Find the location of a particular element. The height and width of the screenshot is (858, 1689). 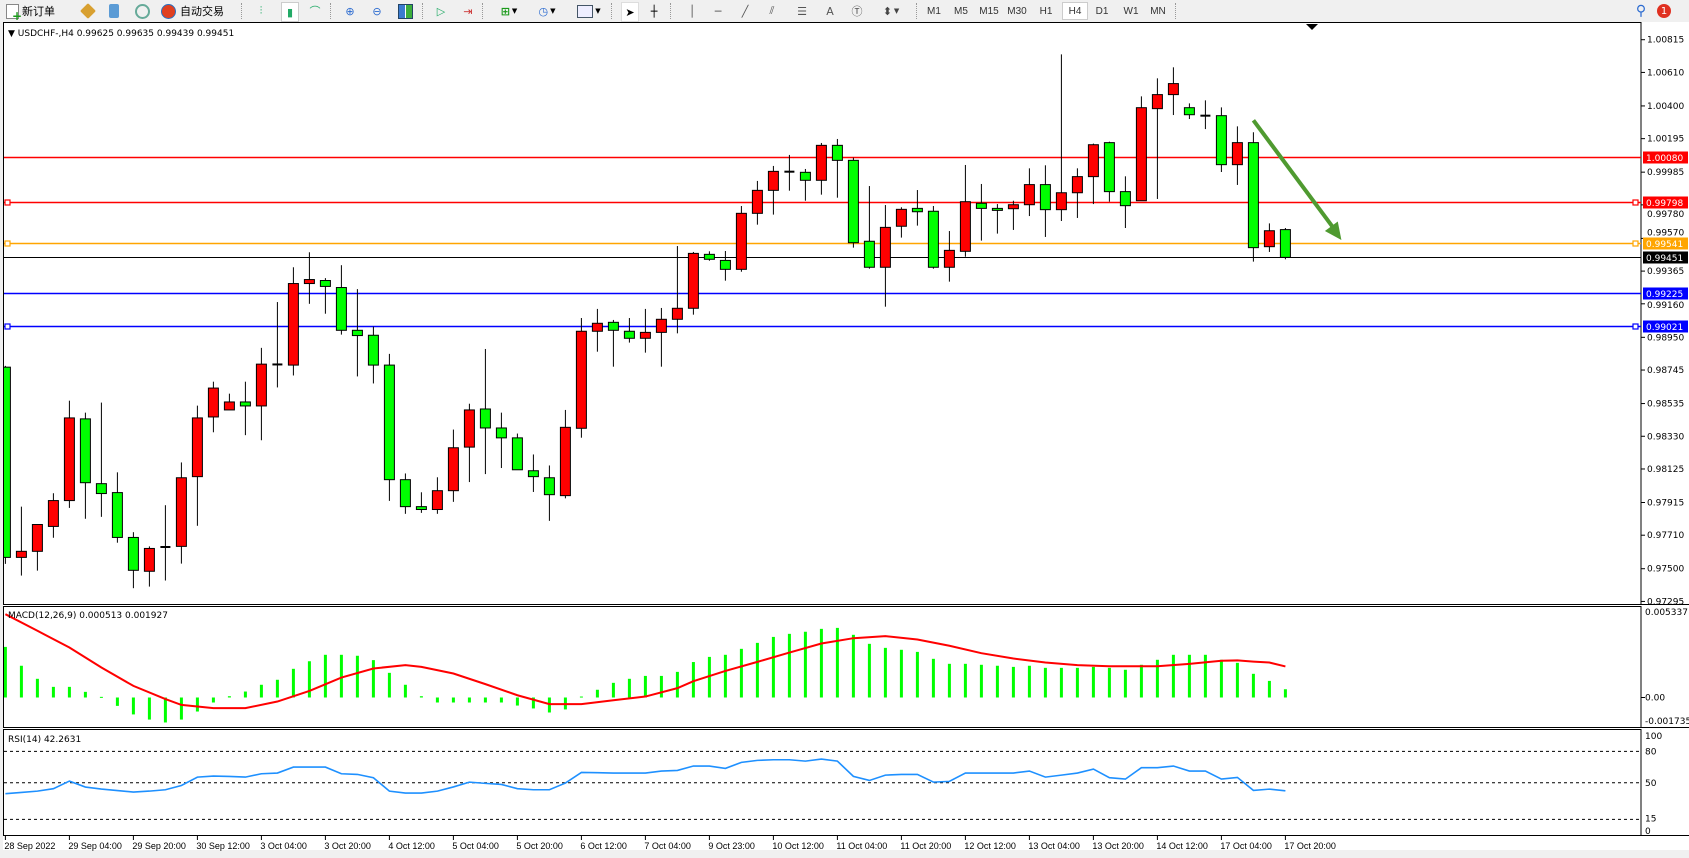

price-tick-label: 0.99570 is located at coordinates (1665, 234).